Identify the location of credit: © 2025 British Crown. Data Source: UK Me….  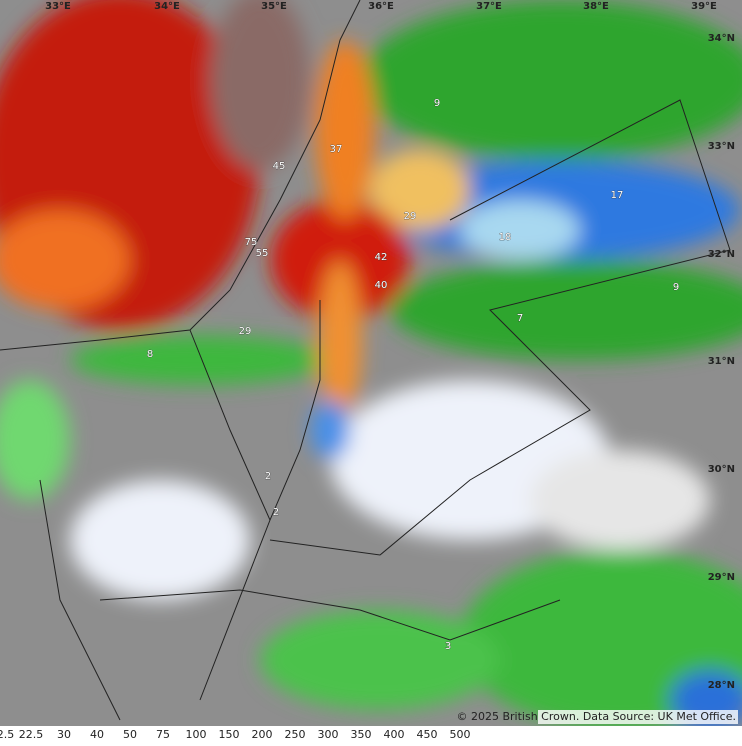
(596, 716).